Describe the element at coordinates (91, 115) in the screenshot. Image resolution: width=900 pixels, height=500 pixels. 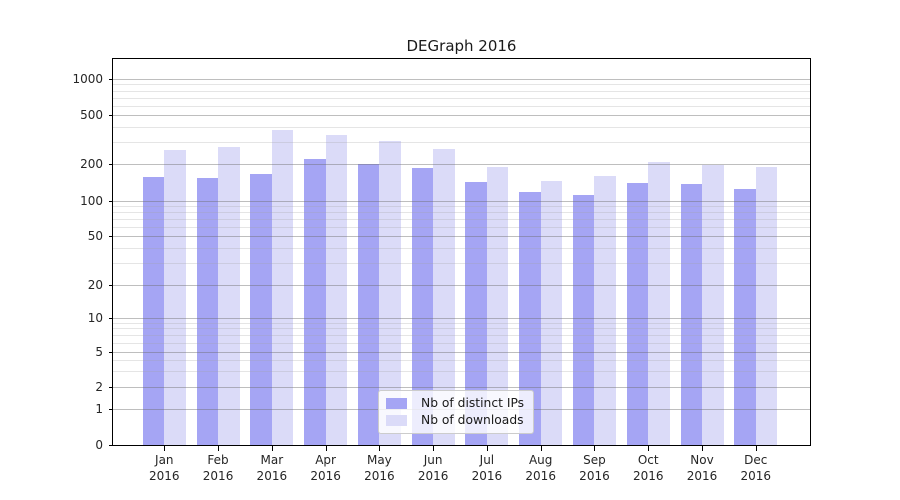
I see `y-tick-label-500: 500` at that location.